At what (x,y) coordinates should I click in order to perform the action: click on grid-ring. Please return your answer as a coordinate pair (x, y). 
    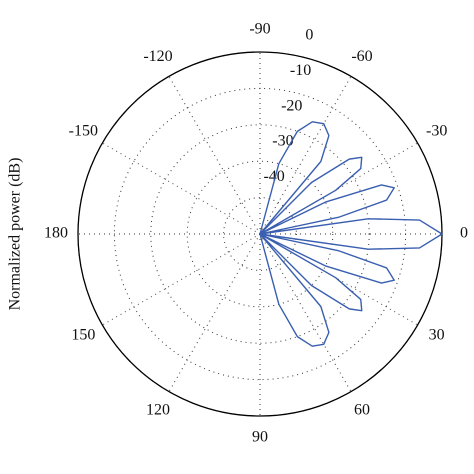
    Looking at the image, I should click on (260, 234).